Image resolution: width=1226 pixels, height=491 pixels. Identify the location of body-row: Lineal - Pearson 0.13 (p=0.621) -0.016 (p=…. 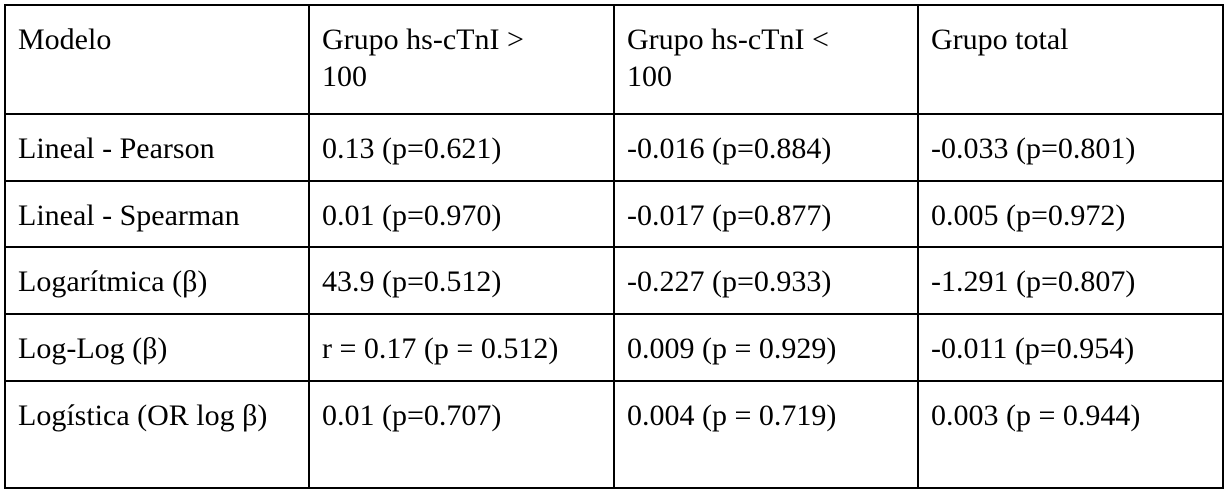
(614, 147).